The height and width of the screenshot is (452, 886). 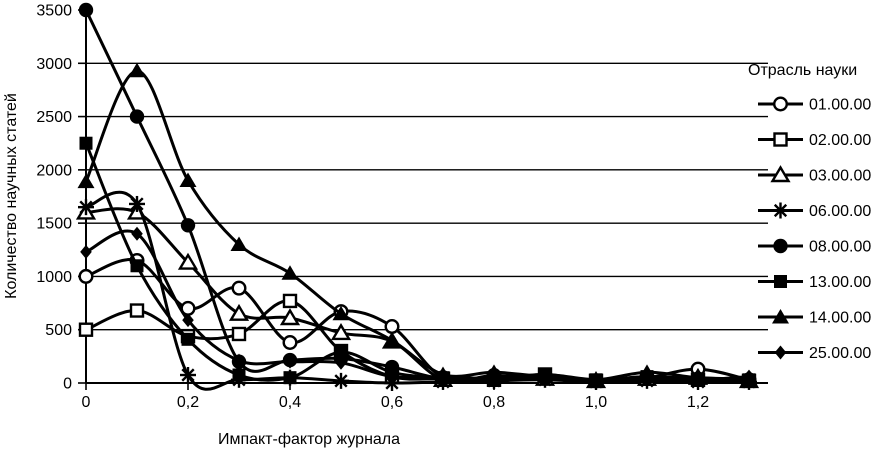 What do you see at coordinates (494, 402) in the screenshot?
I see `x-tick-label: 0,8` at bounding box center [494, 402].